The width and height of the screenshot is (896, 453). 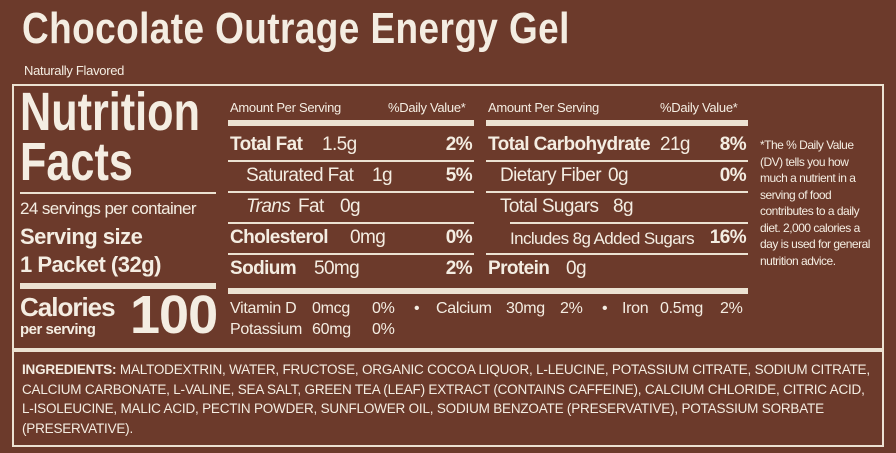 I want to click on nutrient-row: Protein 0g, so click(x=617, y=271).